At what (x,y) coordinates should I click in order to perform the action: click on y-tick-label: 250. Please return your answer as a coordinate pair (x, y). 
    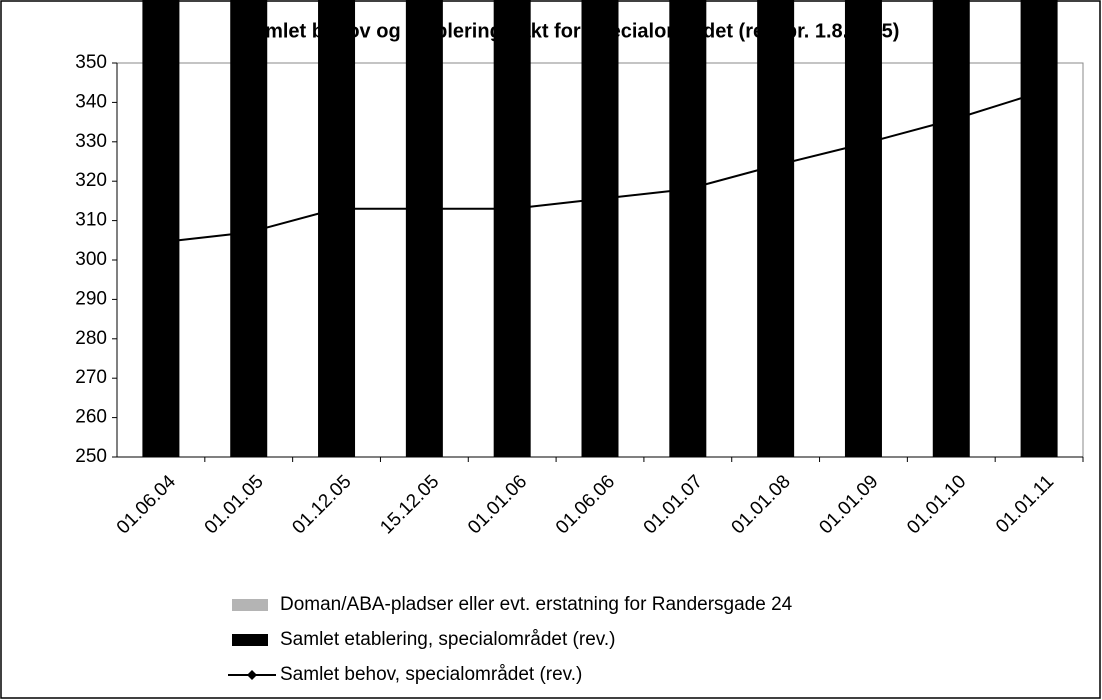
    Looking at the image, I should click on (91, 456).